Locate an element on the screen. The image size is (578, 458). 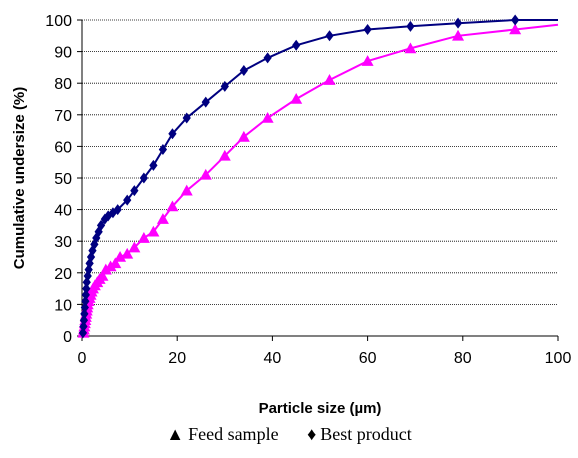
y-tick-label: 100 is located at coordinates (58, 21).